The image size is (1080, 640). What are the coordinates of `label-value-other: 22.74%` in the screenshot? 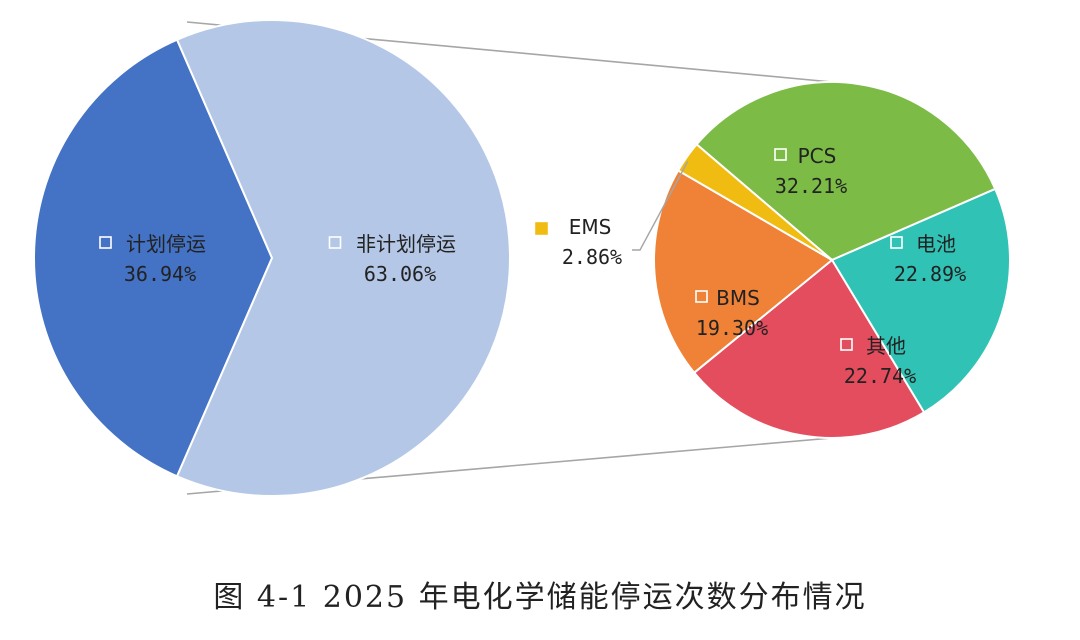 It's located at (880, 376).